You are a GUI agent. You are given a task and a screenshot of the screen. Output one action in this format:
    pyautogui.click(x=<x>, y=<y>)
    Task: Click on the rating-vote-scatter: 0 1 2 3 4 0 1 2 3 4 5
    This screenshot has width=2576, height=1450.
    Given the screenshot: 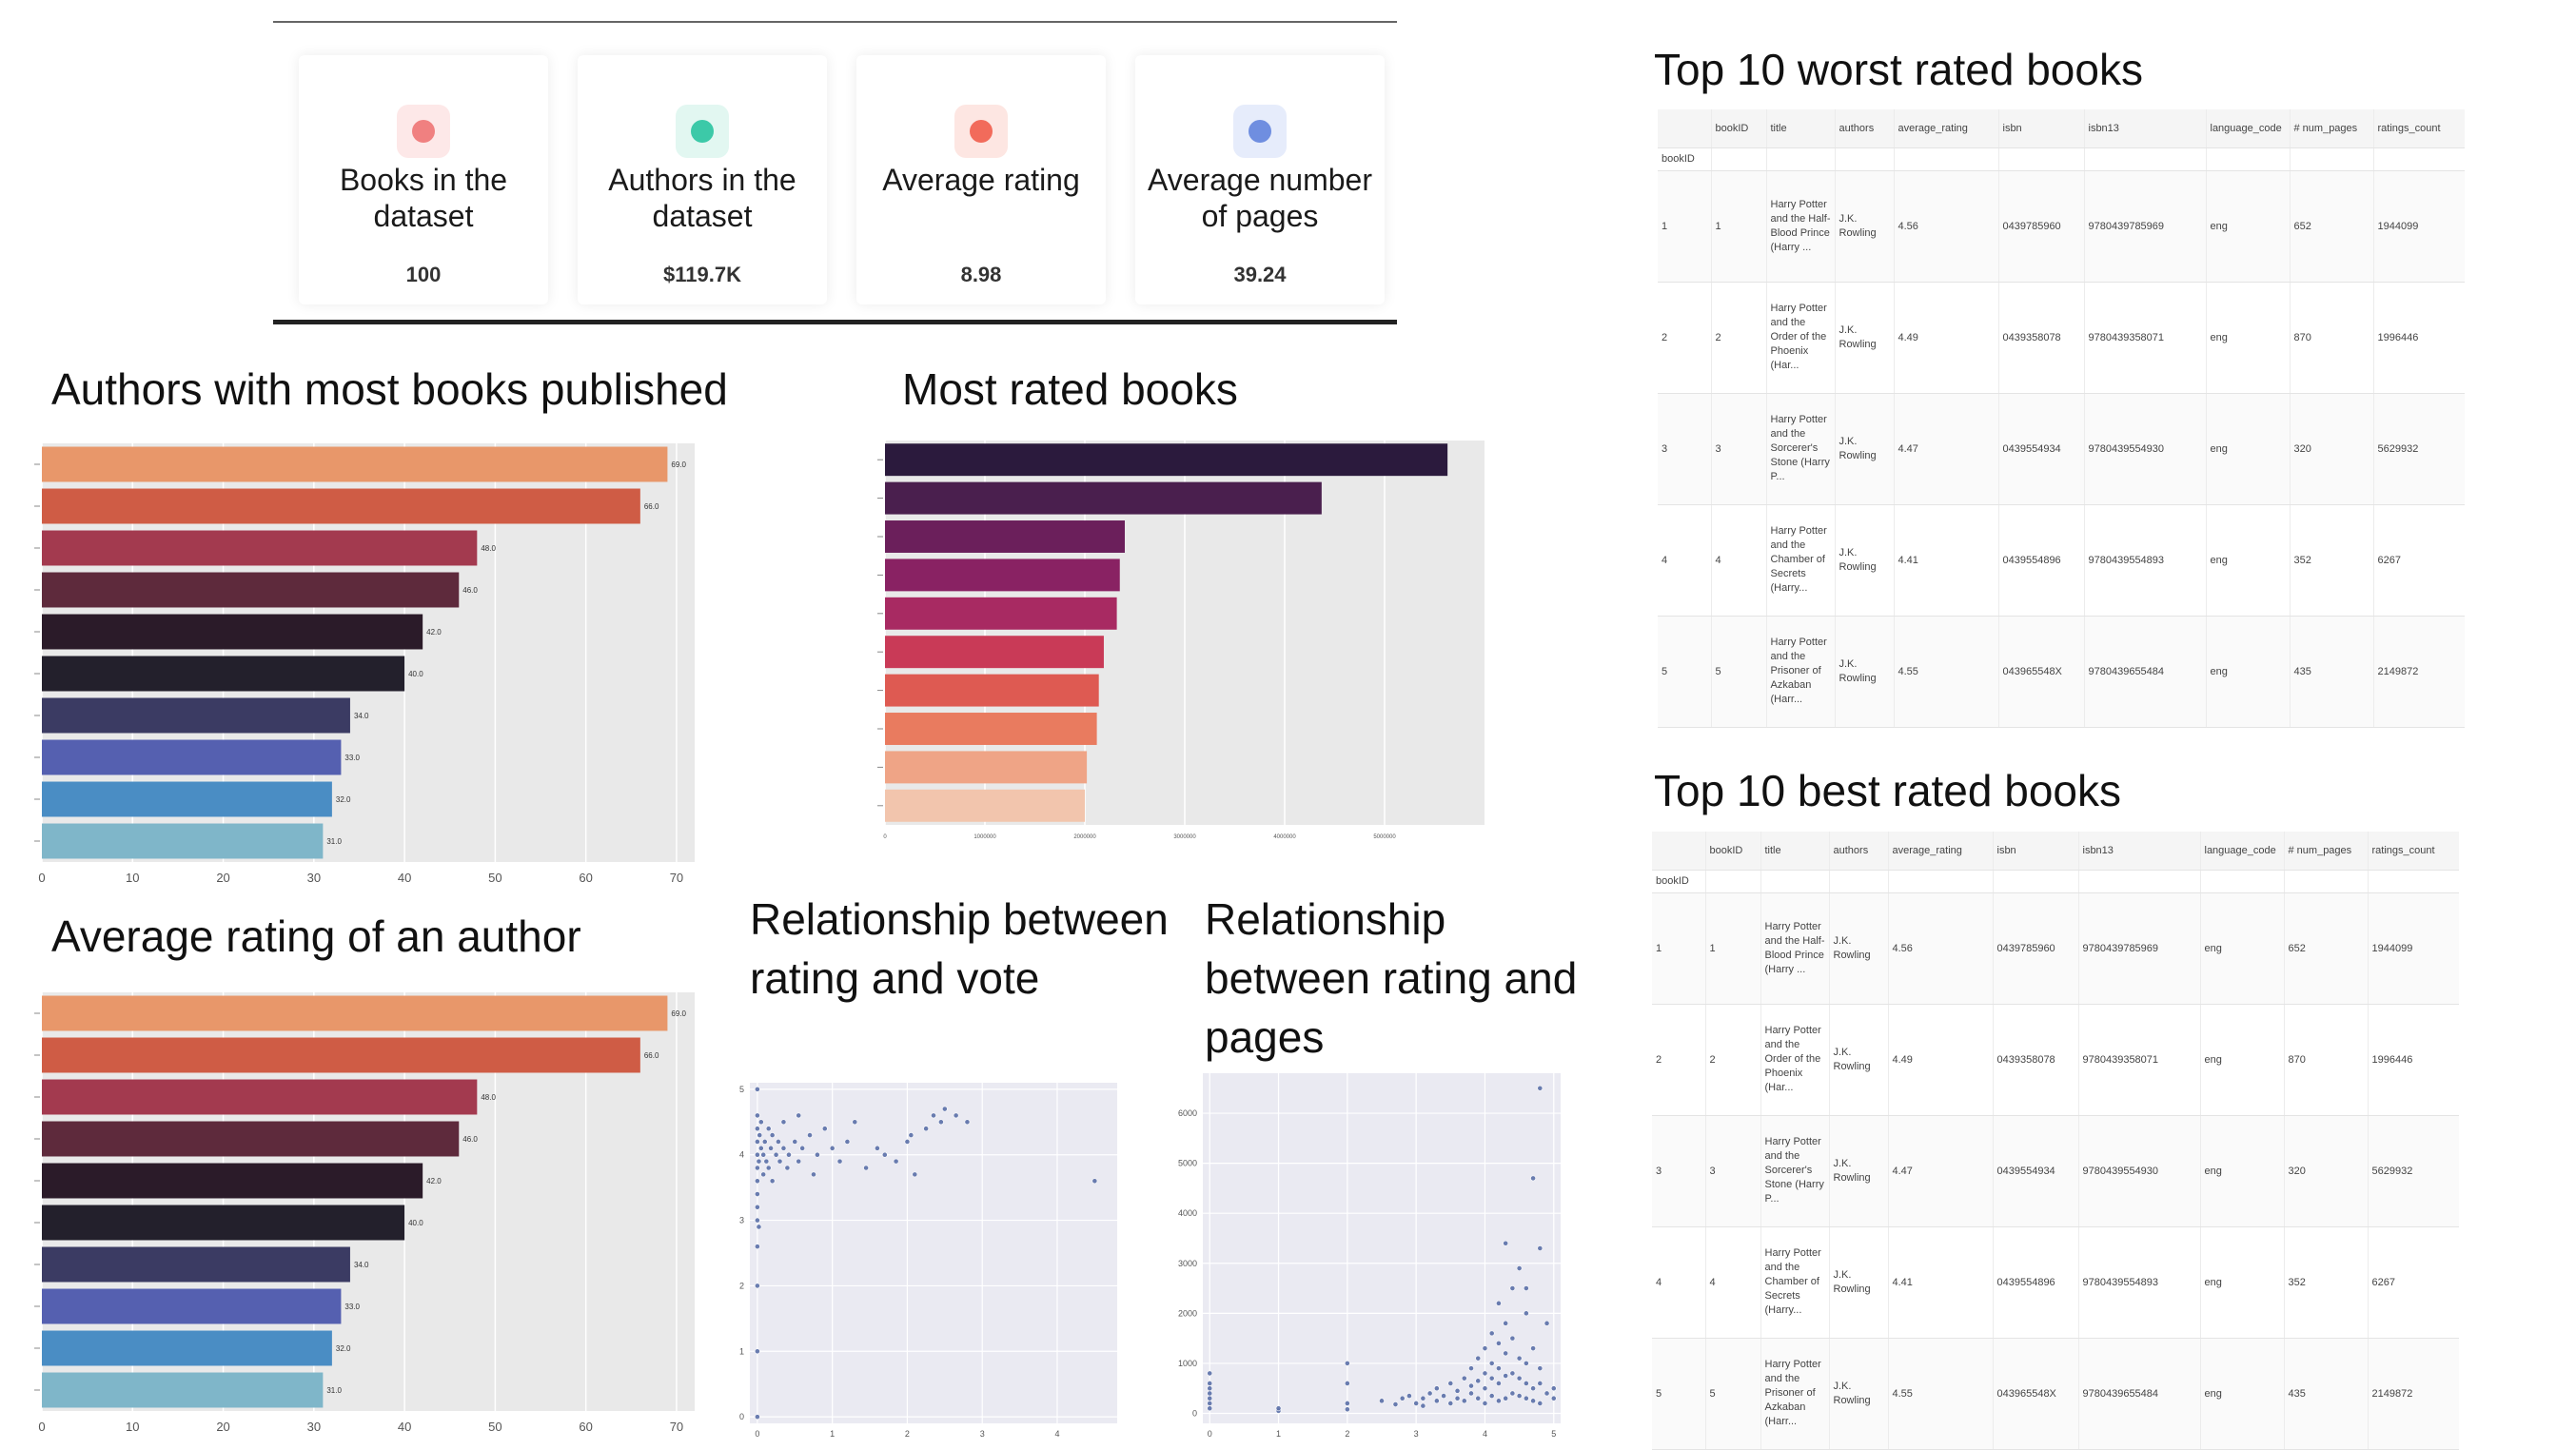 What is the action you would take?
    pyautogui.click(x=928, y=1261)
    